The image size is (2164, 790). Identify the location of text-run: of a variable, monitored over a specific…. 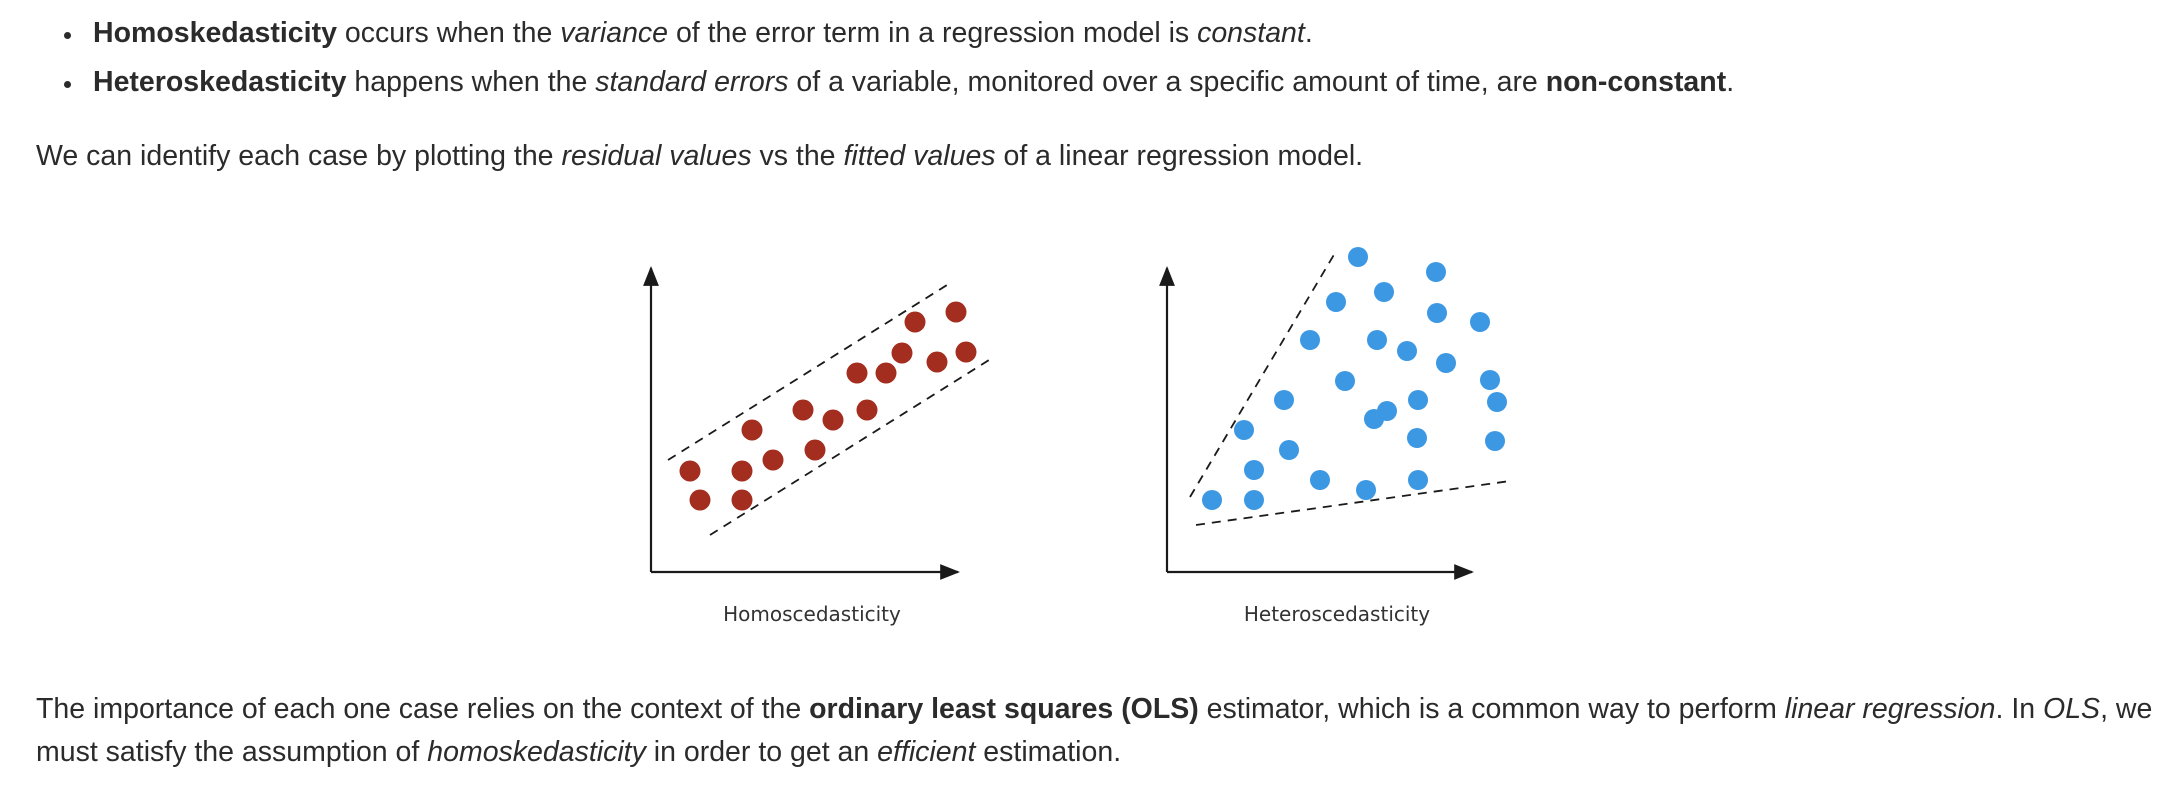
(1167, 82).